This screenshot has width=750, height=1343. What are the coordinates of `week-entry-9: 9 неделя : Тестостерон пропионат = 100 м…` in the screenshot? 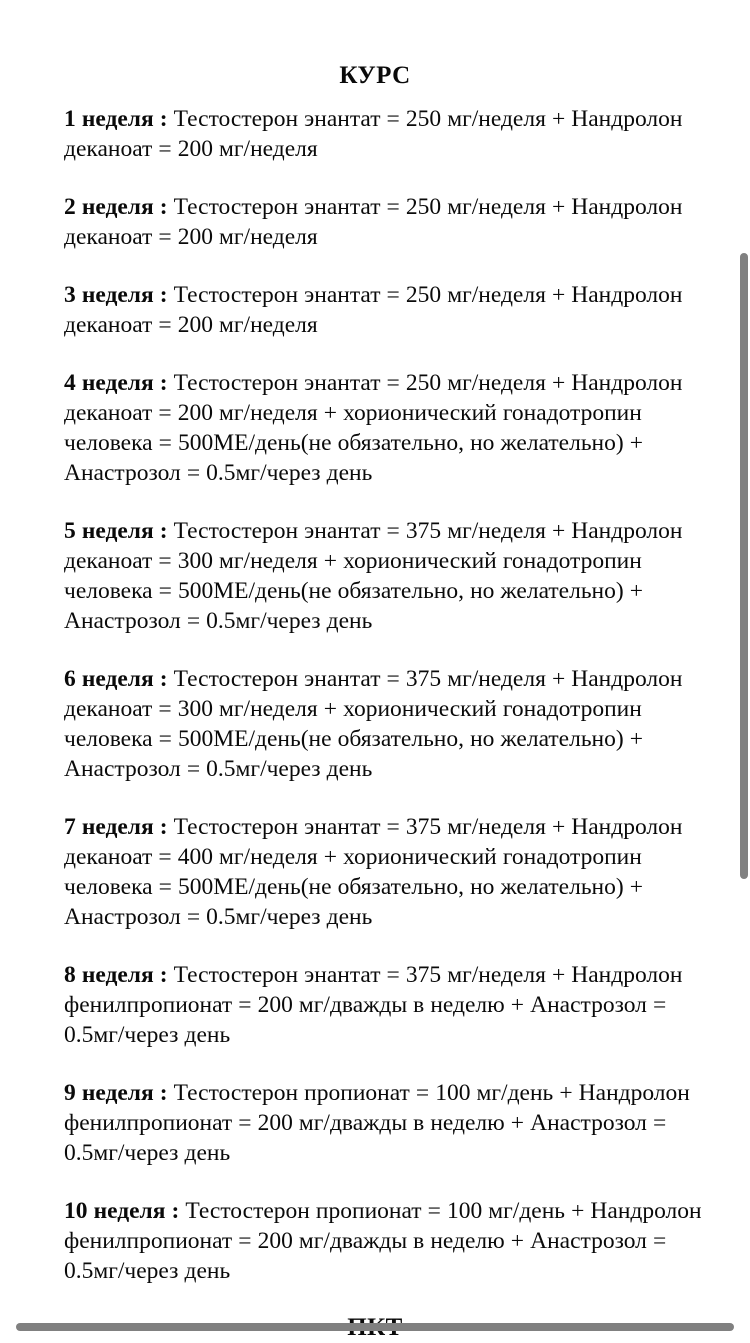 It's located at (396, 1123).